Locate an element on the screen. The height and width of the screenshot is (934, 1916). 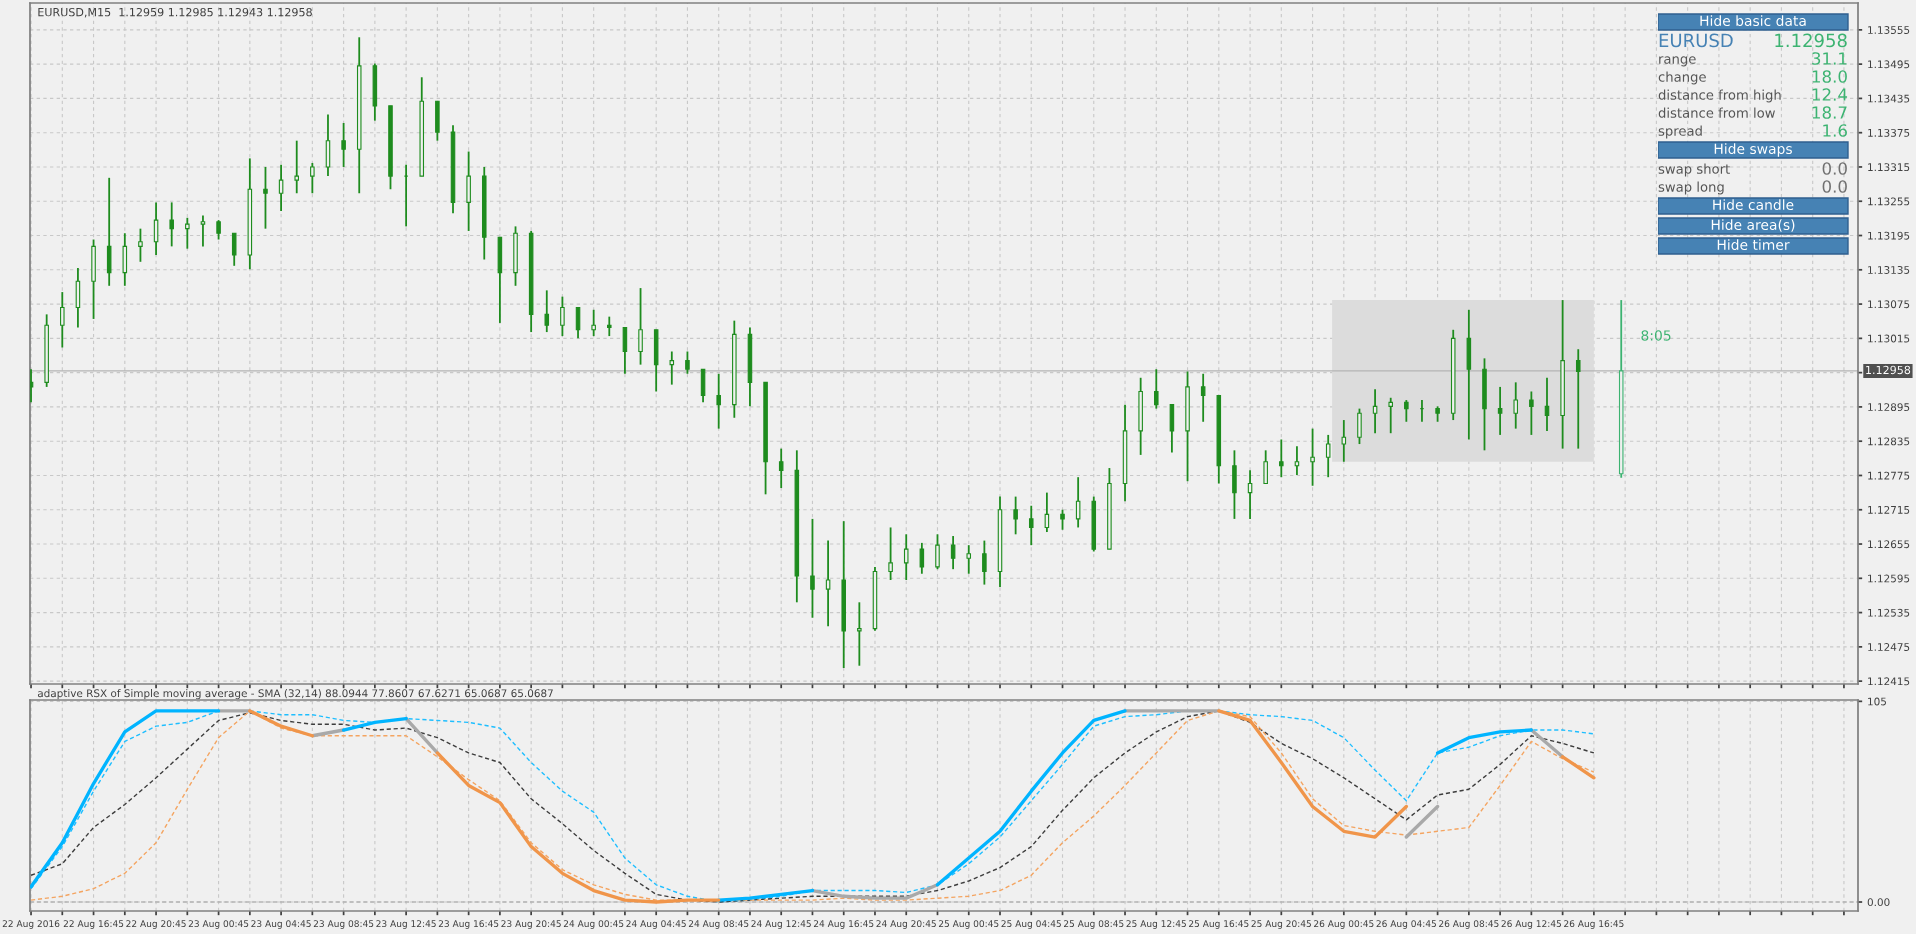
category-label: distance from low is located at coordinates (1716, 112).